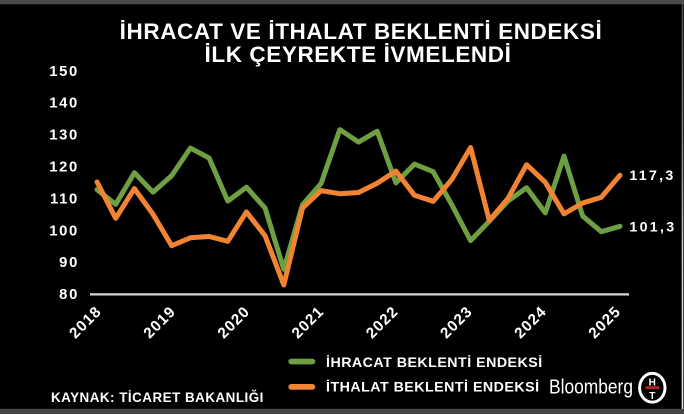 The image size is (684, 414). I want to click on svg-text: 150, so click(64, 72).